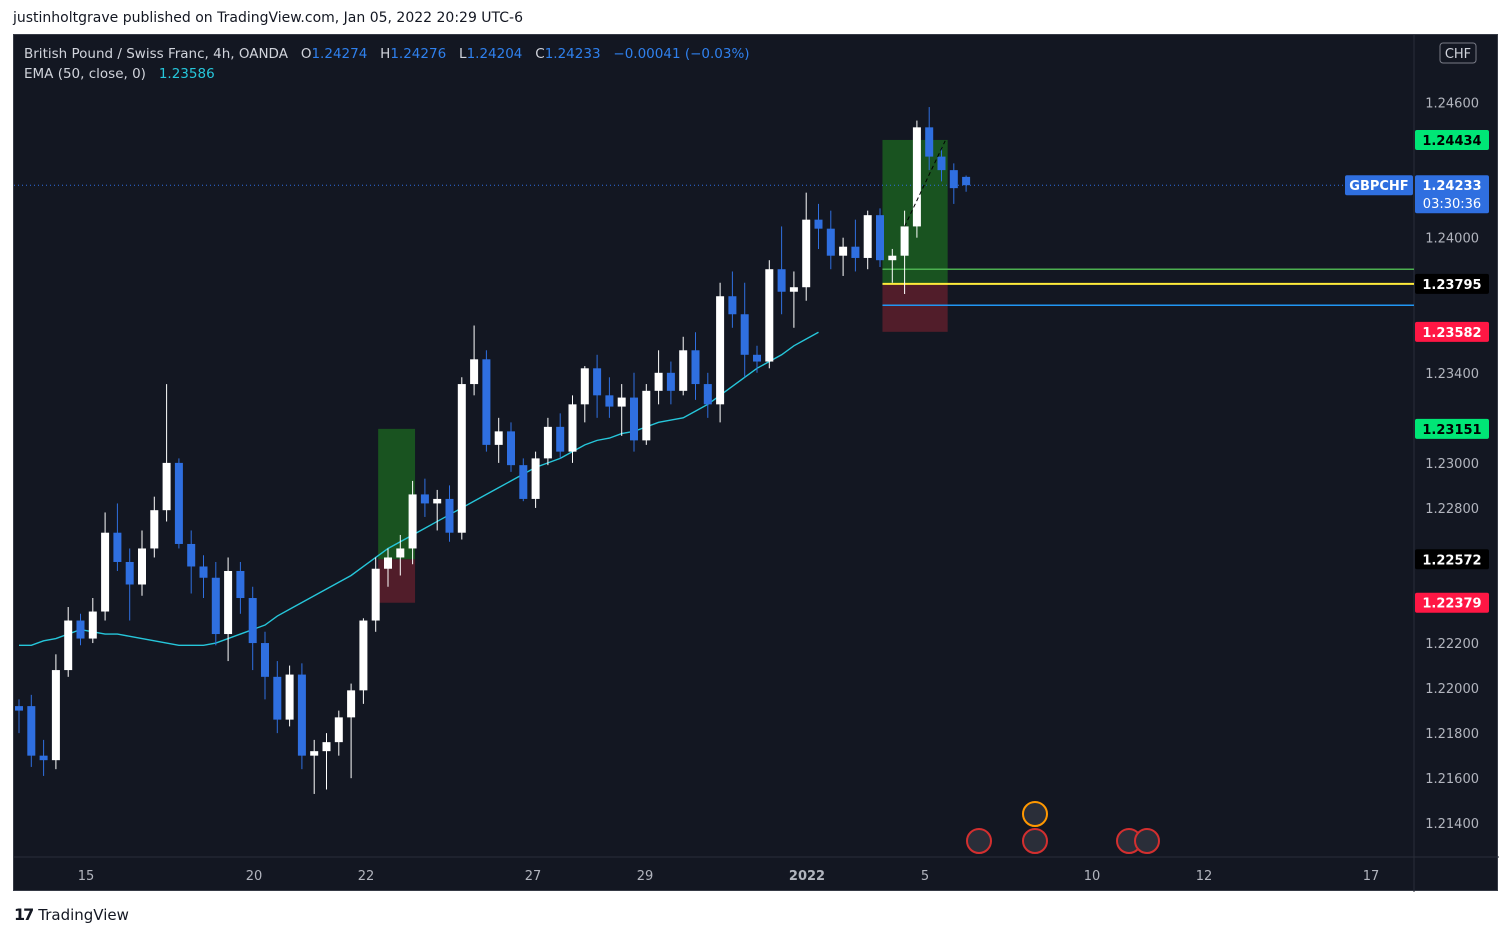 The height and width of the screenshot is (936, 1511). Describe the element at coordinates (1379, 185) in the screenshot. I see `symbol-badge` at that location.